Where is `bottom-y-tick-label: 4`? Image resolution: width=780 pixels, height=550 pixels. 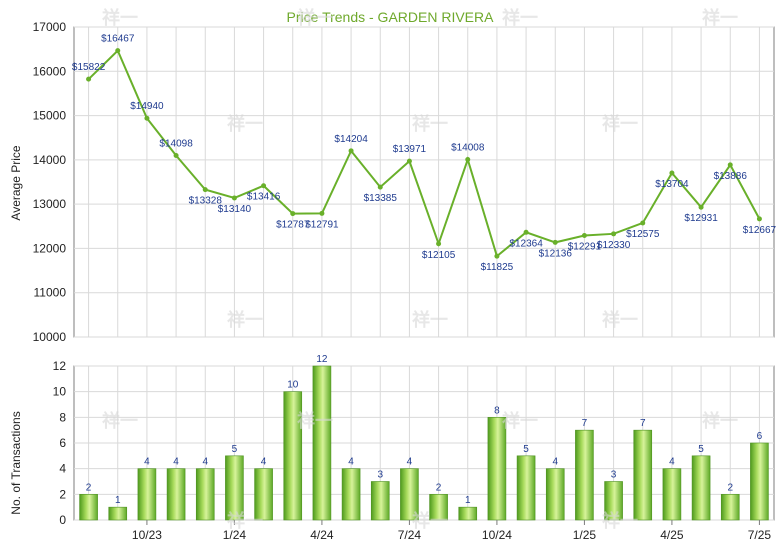 bottom-y-tick-label: 4 is located at coordinates (62, 469).